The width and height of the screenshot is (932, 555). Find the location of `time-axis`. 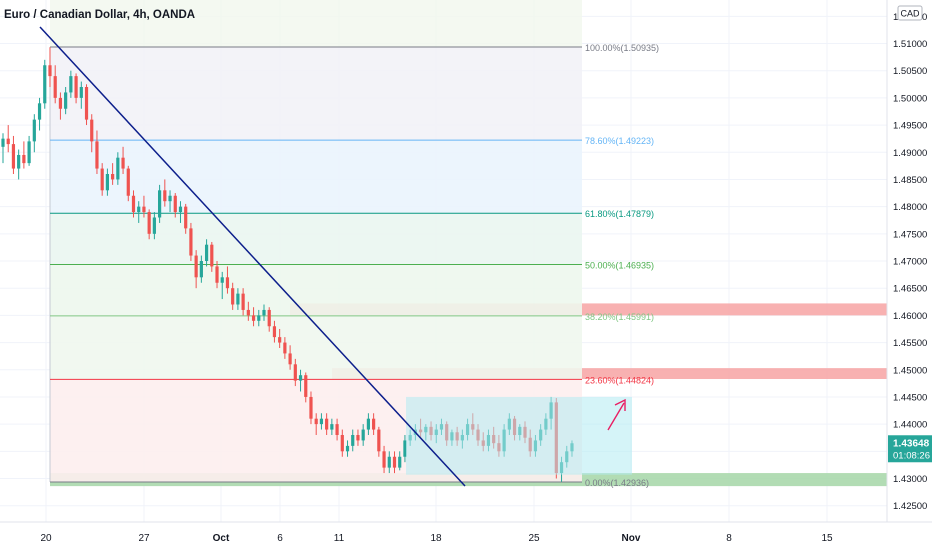

time-axis is located at coordinates (466, 536).